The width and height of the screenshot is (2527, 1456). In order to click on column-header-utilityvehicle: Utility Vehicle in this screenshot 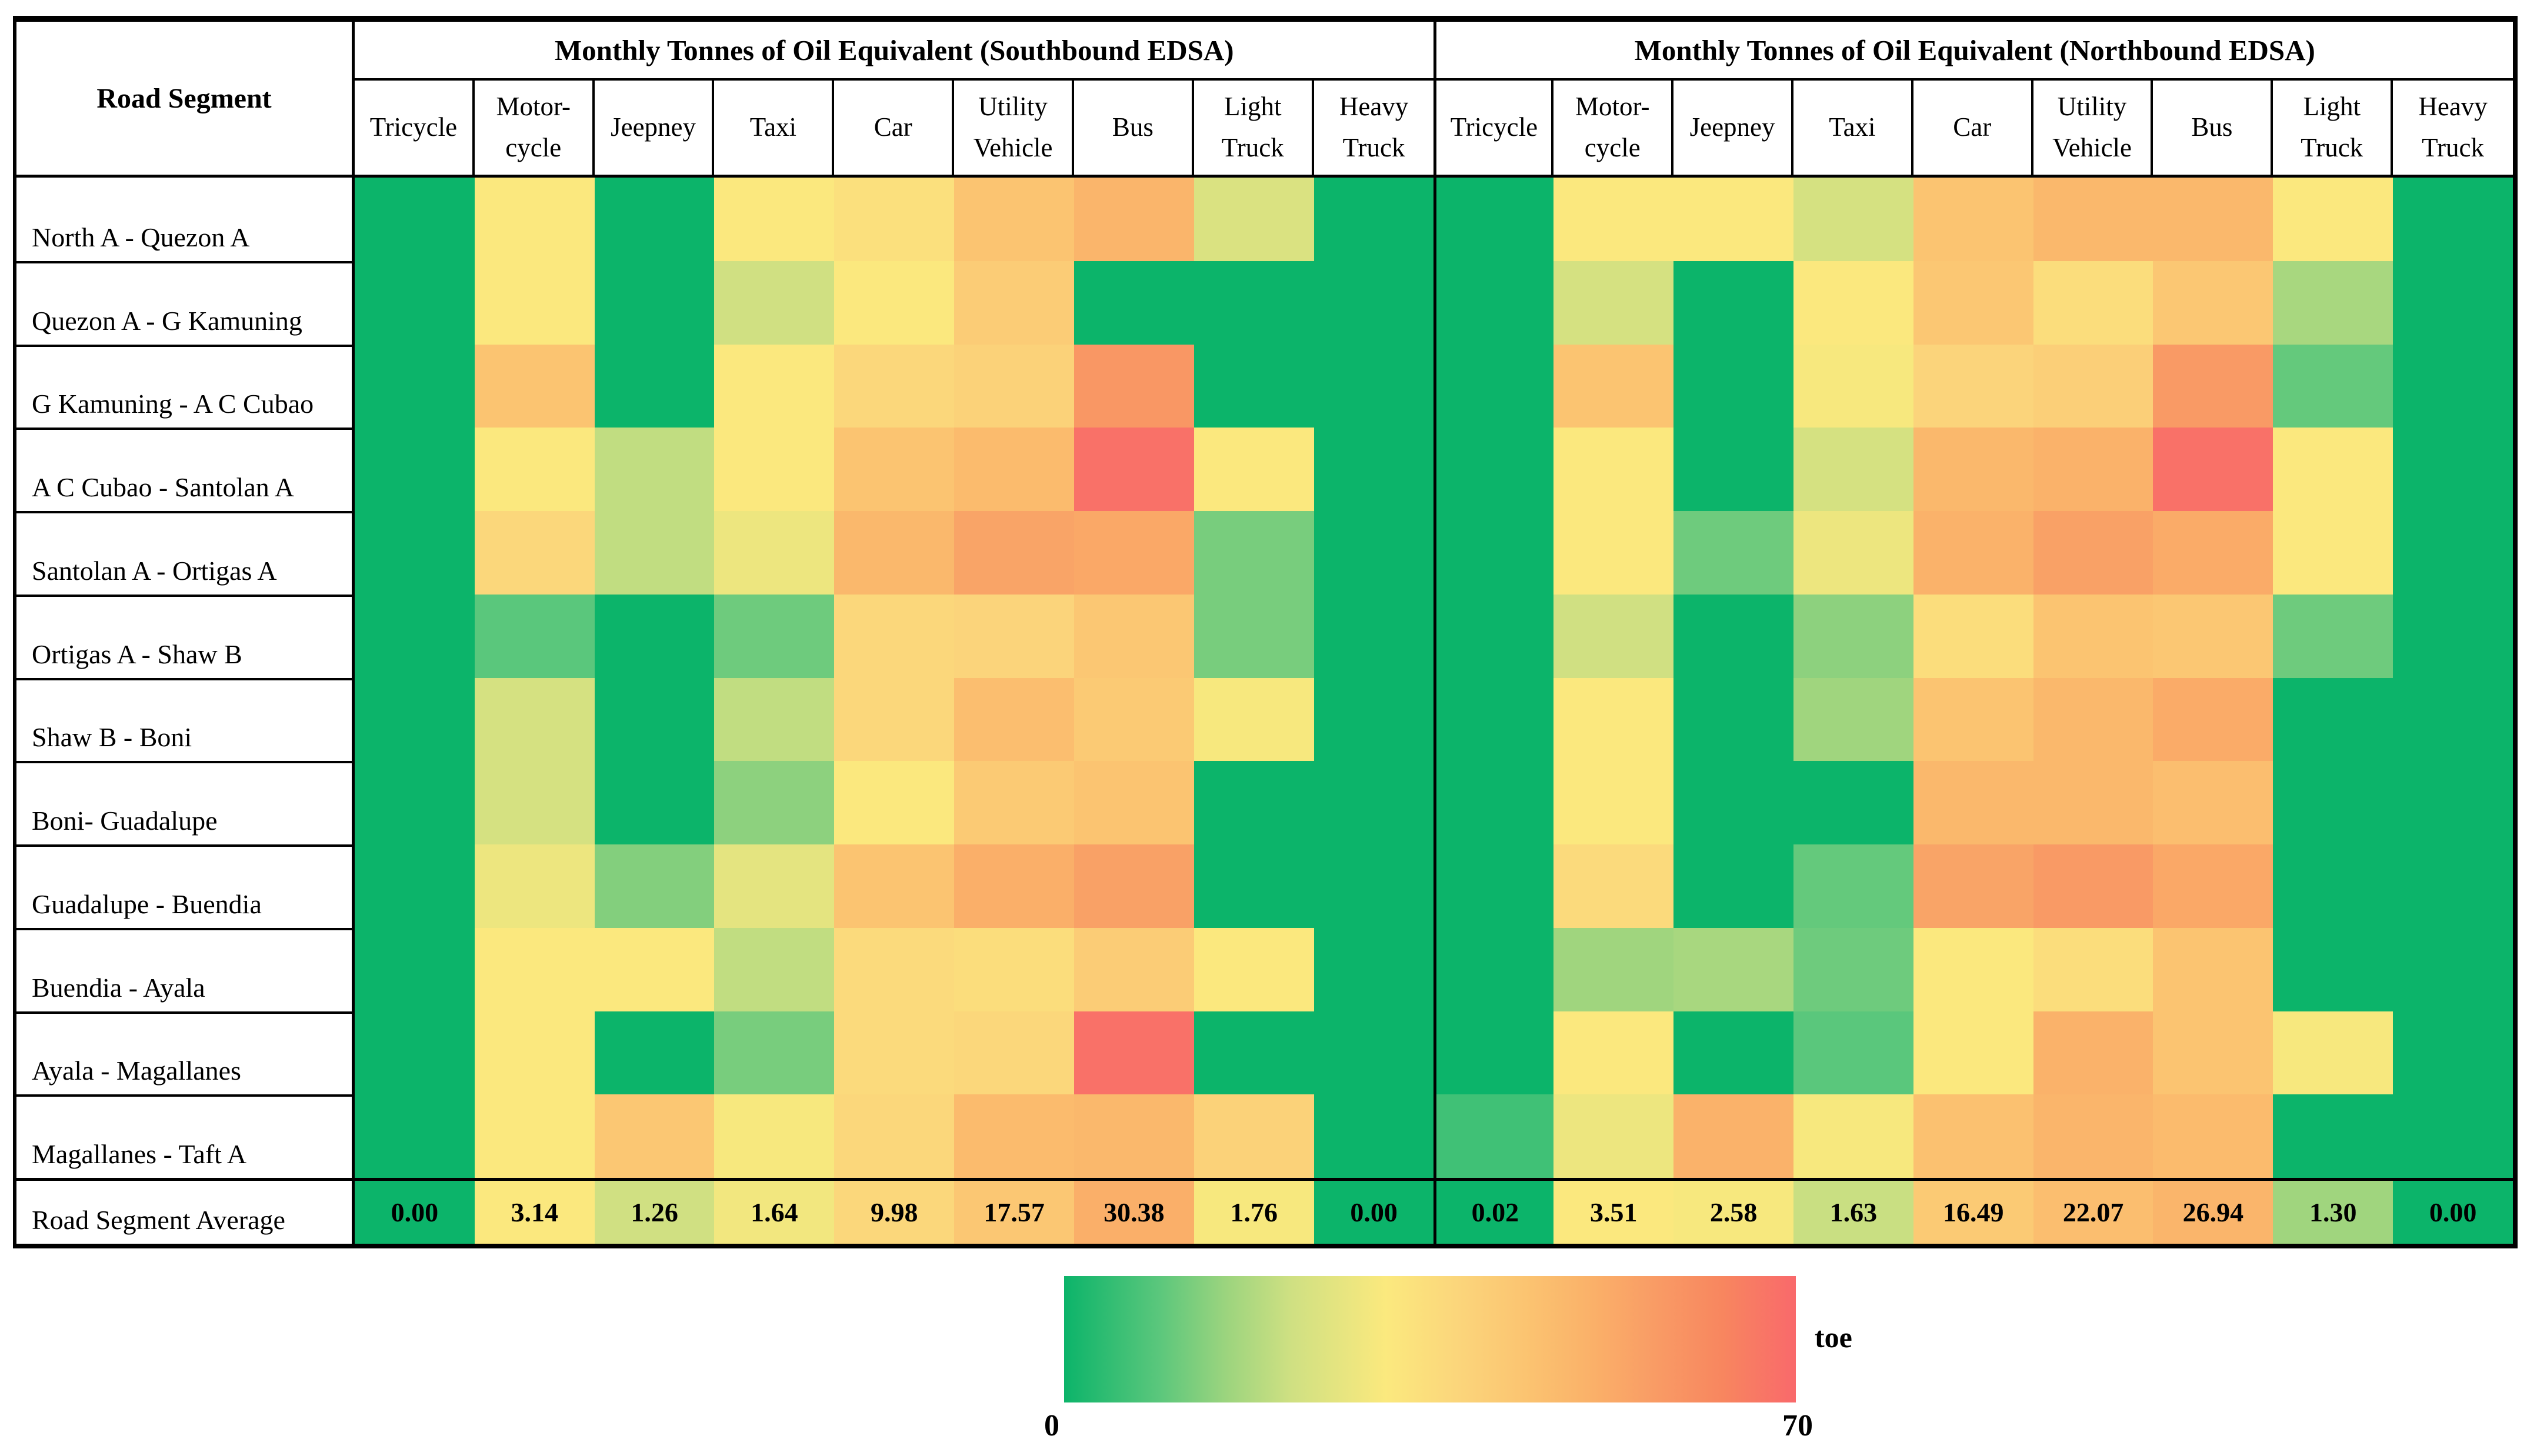, I will do `click(1014, 129)`.